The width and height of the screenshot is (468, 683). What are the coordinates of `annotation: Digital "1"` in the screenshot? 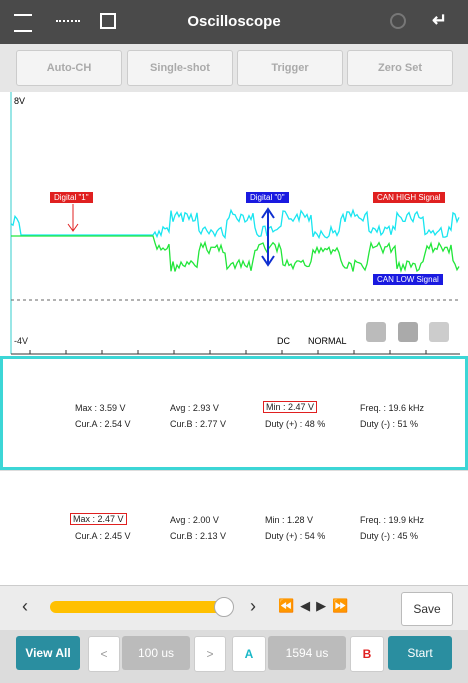 It's located at (71, 197).